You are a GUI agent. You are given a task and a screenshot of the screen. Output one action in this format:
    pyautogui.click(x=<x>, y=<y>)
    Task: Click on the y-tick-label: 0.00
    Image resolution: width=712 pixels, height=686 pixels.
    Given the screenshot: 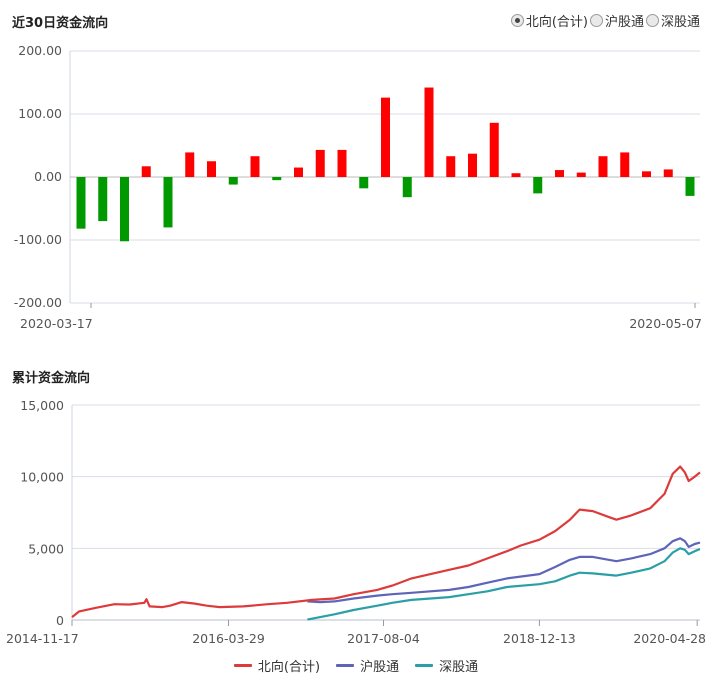 What is the action you would take?
    pyautogui.click(x=48, y=176)
    